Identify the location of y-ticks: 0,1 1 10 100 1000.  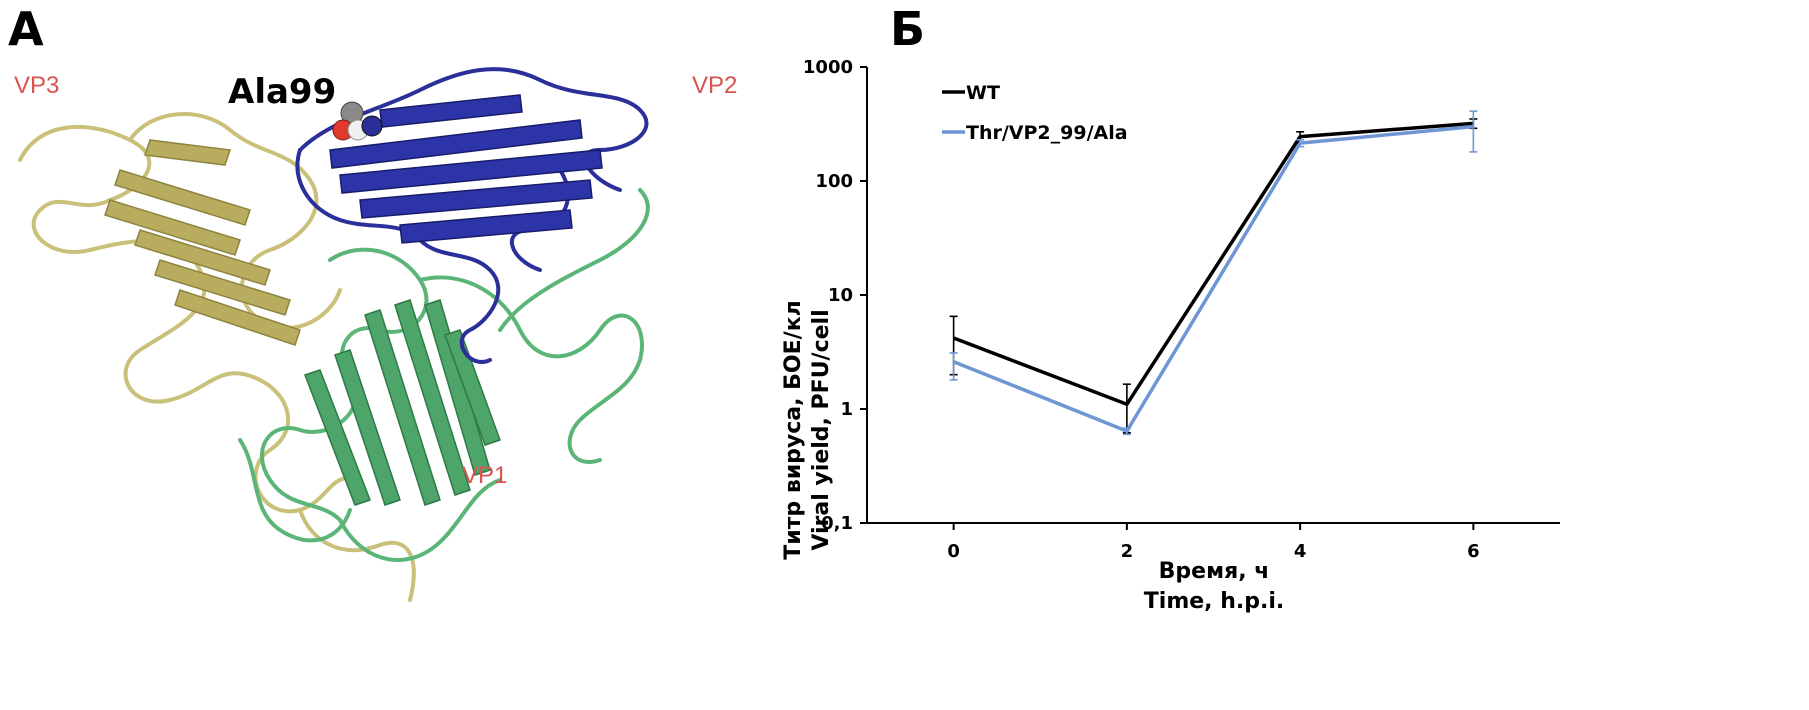
(835, 295).